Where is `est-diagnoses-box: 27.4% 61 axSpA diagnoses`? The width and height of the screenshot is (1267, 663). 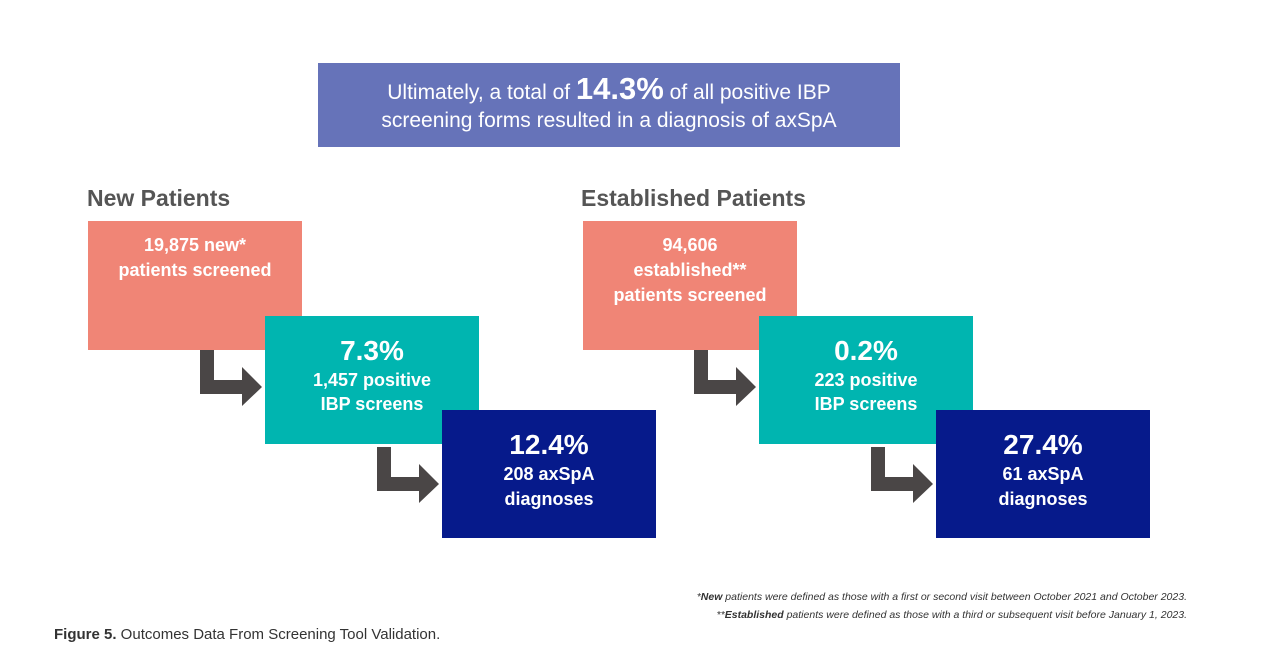
est-diagnoses-box: 27.4% 61 axSpA diagnoses is located at coordinates (1043, 474).